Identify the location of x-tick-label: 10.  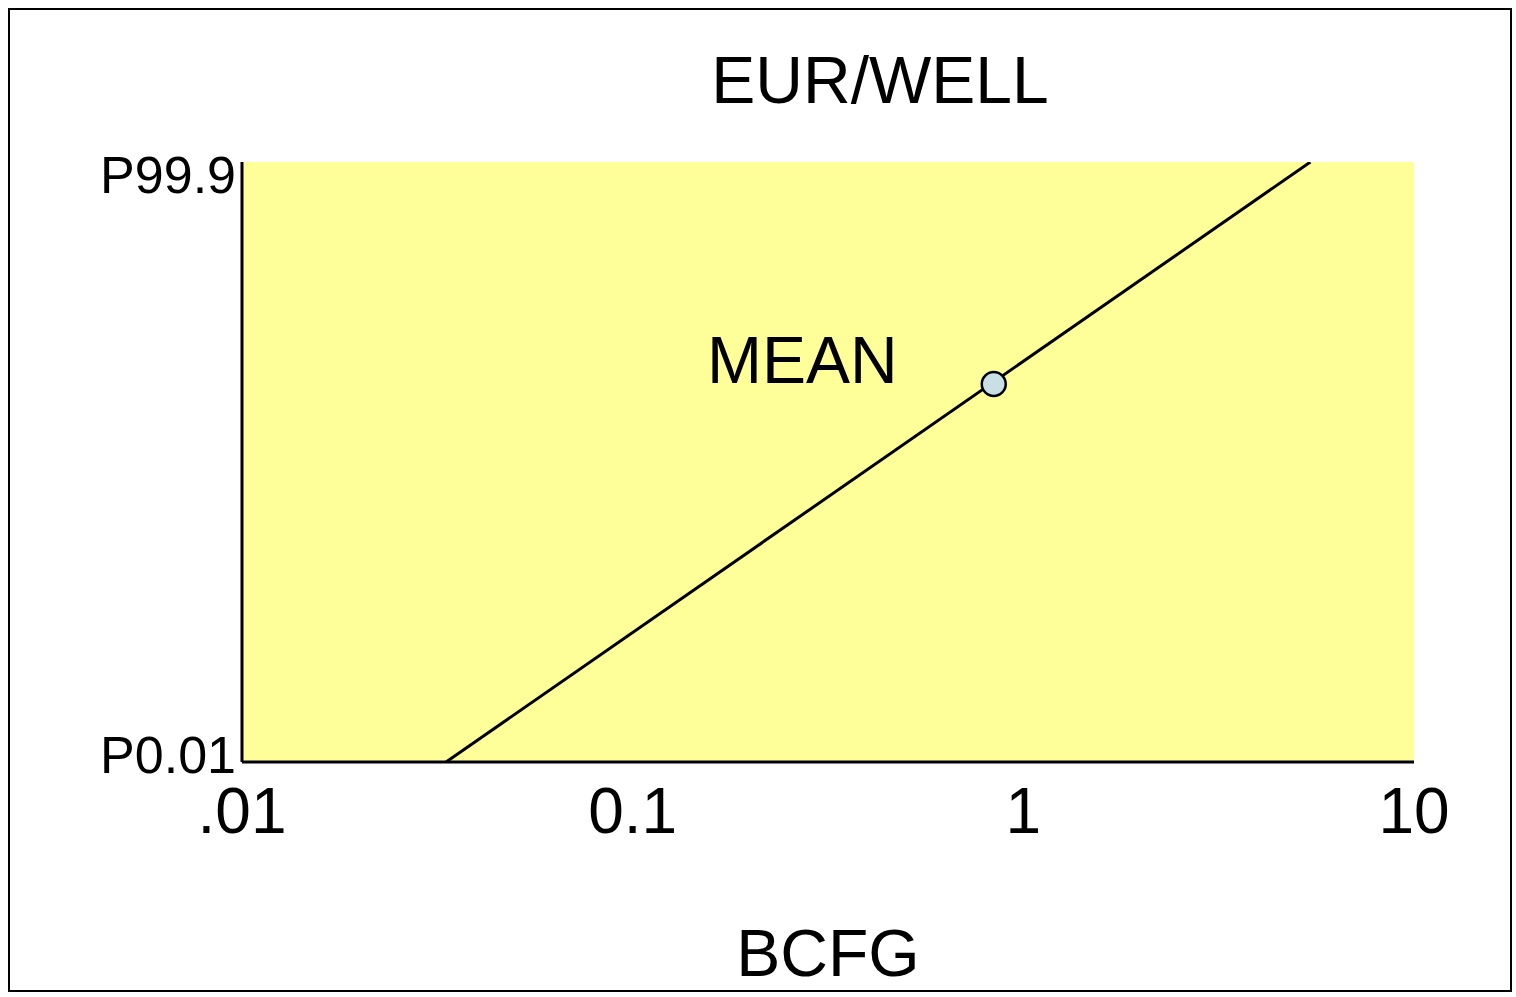
(1414, 811).